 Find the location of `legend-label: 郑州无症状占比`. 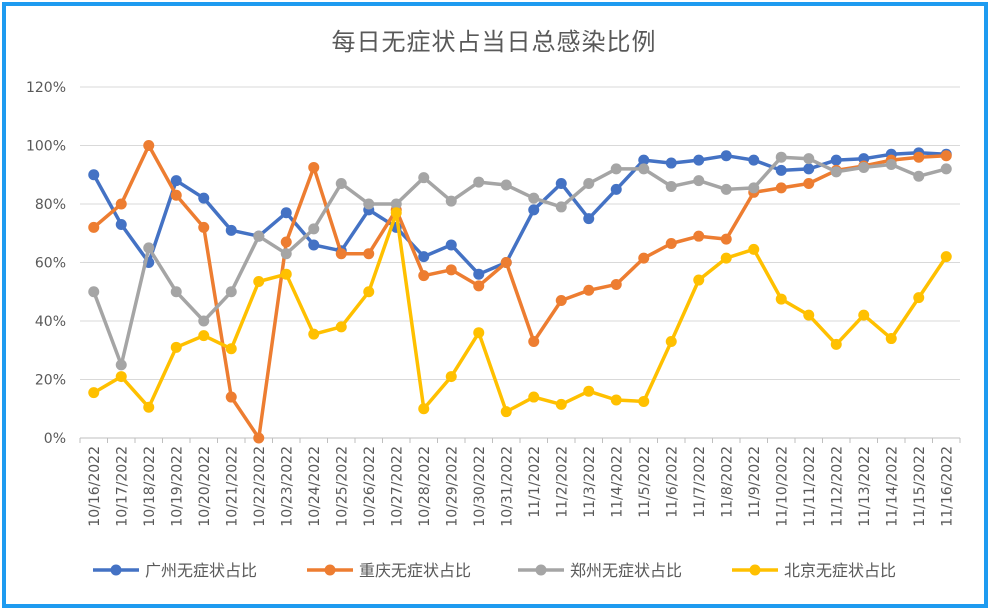

legend-label: 郑州无症状占比 is located at coordinates (626, 570).